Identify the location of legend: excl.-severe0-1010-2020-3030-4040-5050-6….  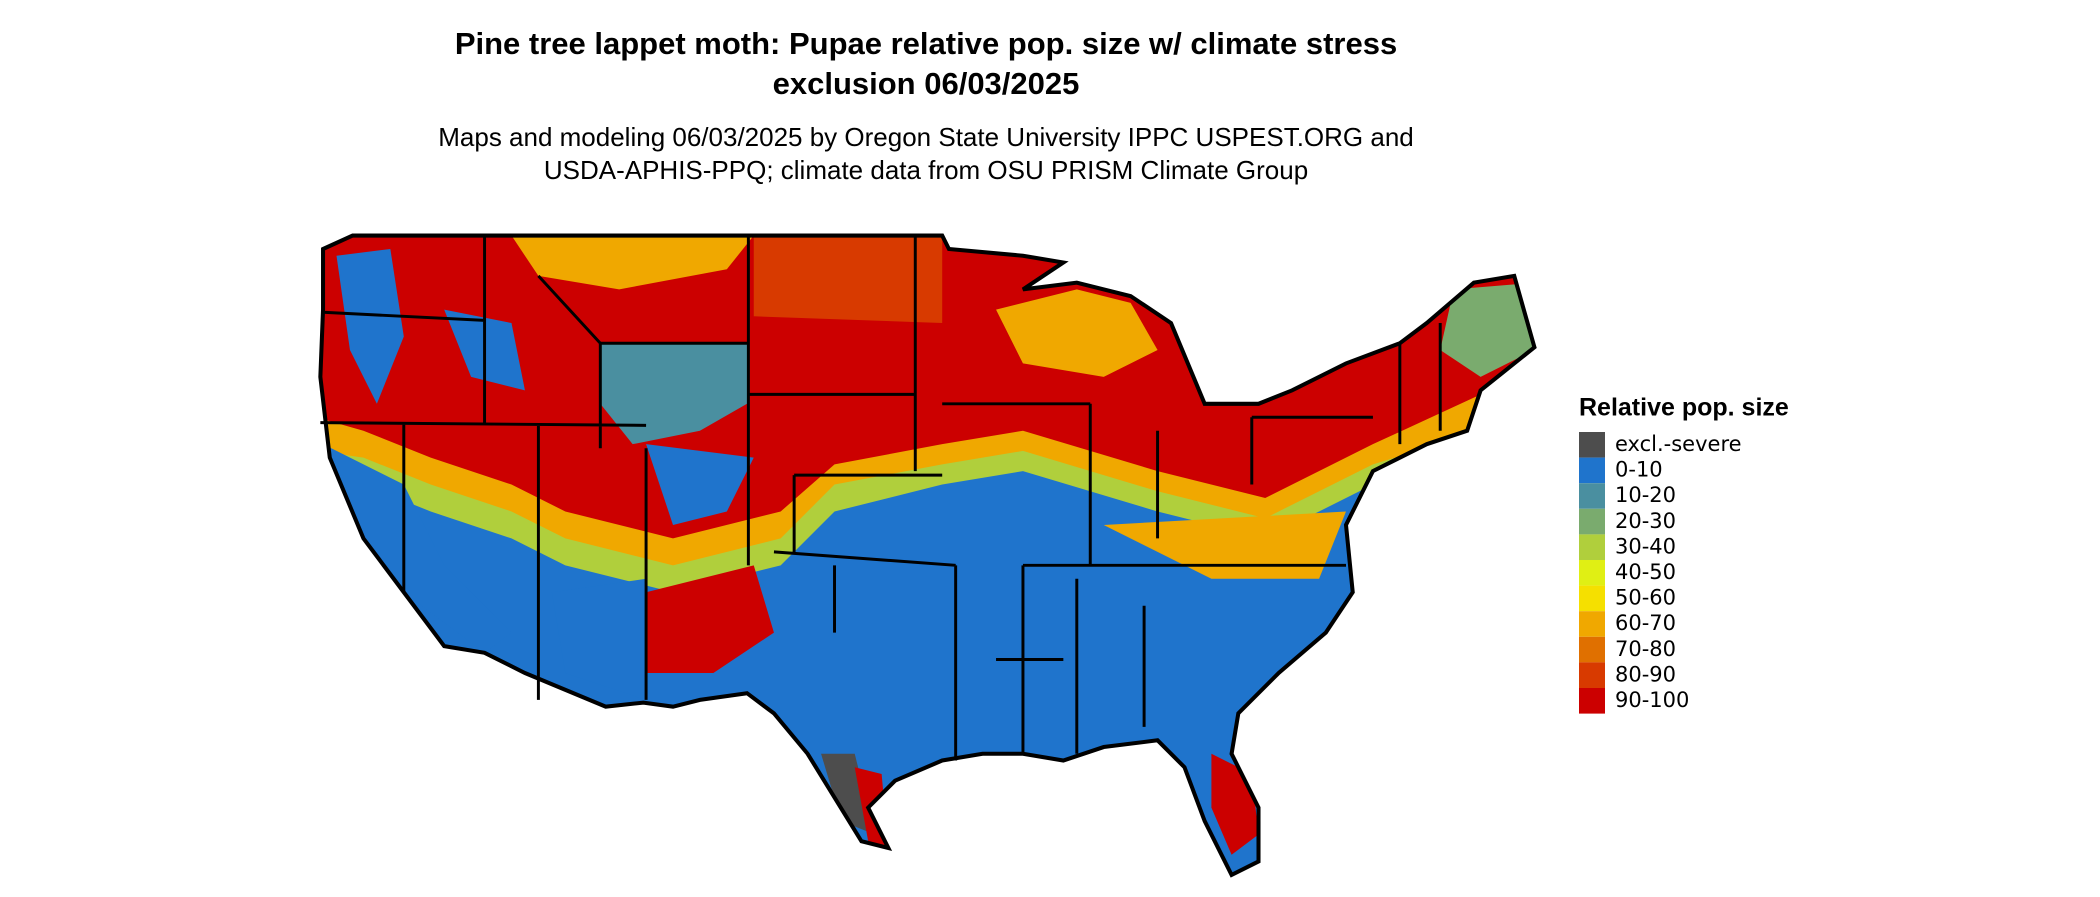
(1660, 573).